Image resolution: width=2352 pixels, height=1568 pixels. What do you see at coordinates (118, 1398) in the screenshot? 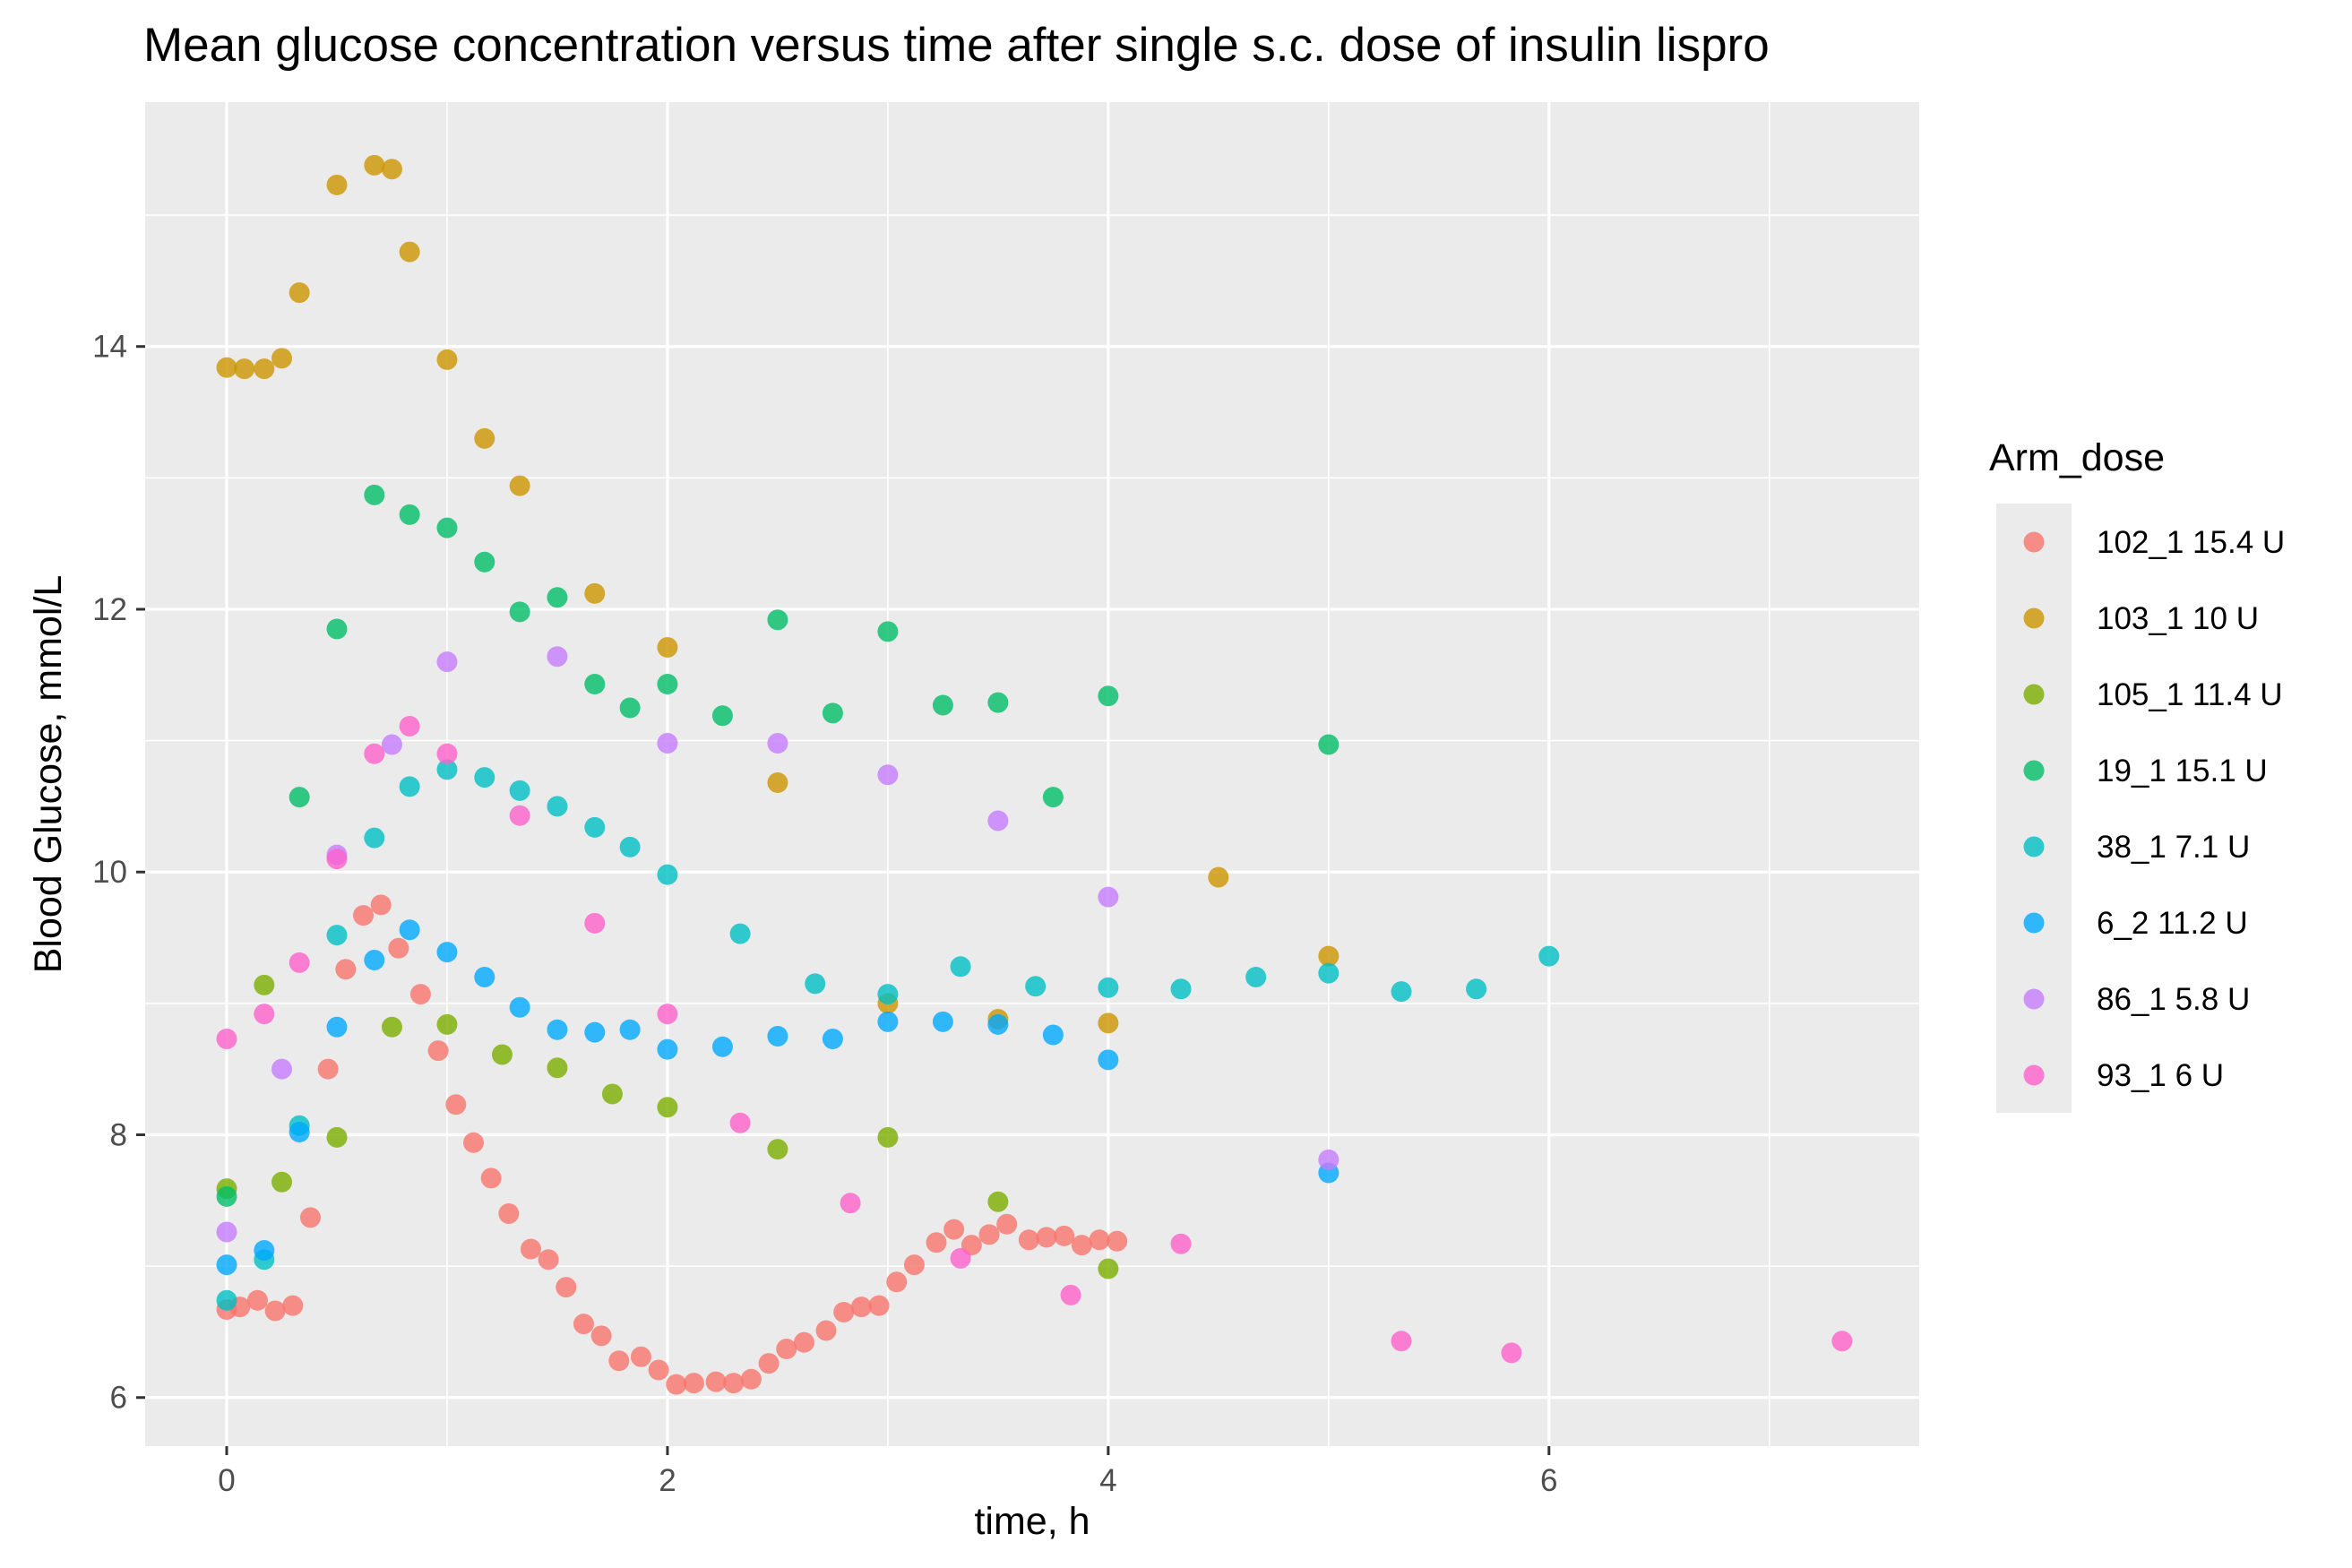
I see `y-tick-label: 6` at bounding box center [118, 1398].